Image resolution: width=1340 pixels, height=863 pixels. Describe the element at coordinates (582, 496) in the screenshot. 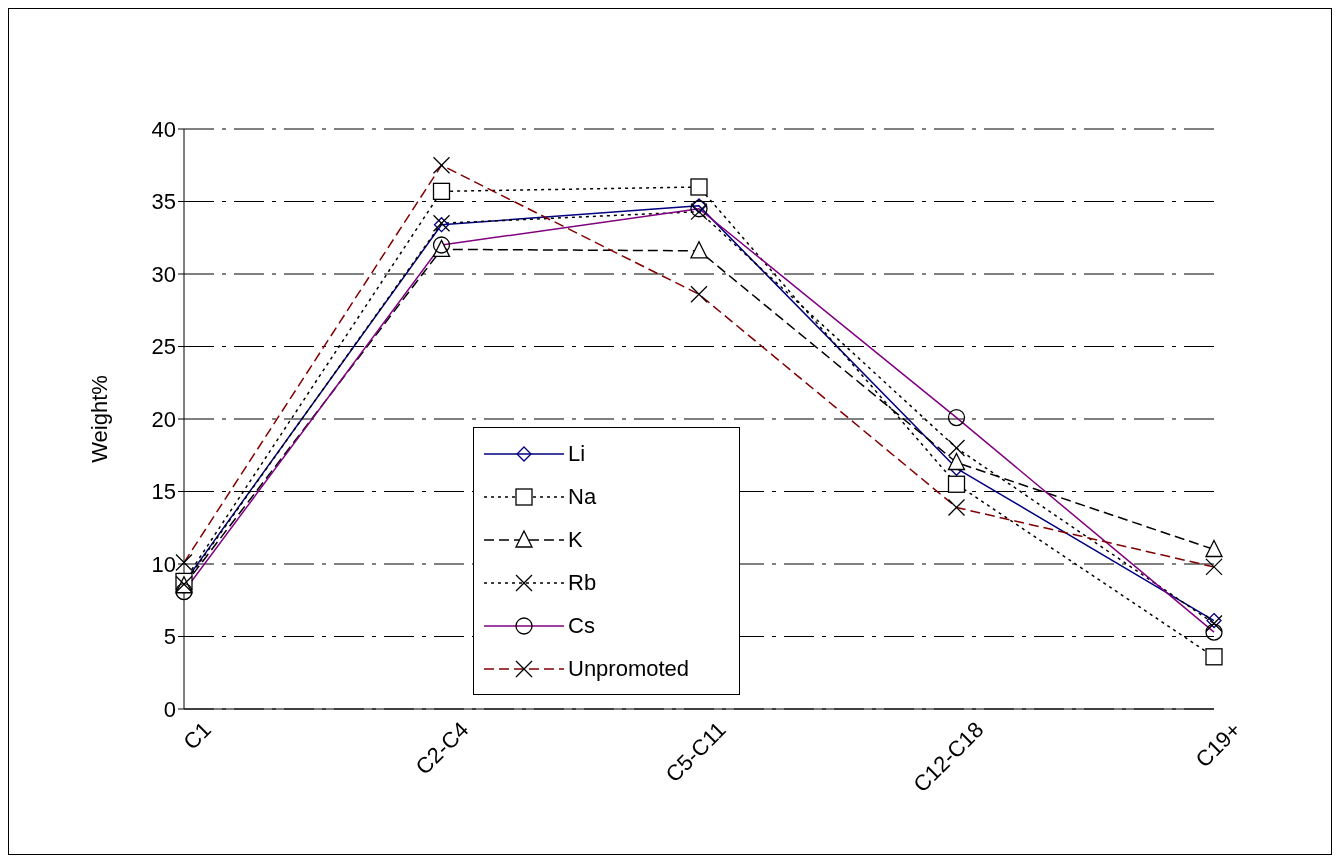

I see `legend-label: Na` at that location.